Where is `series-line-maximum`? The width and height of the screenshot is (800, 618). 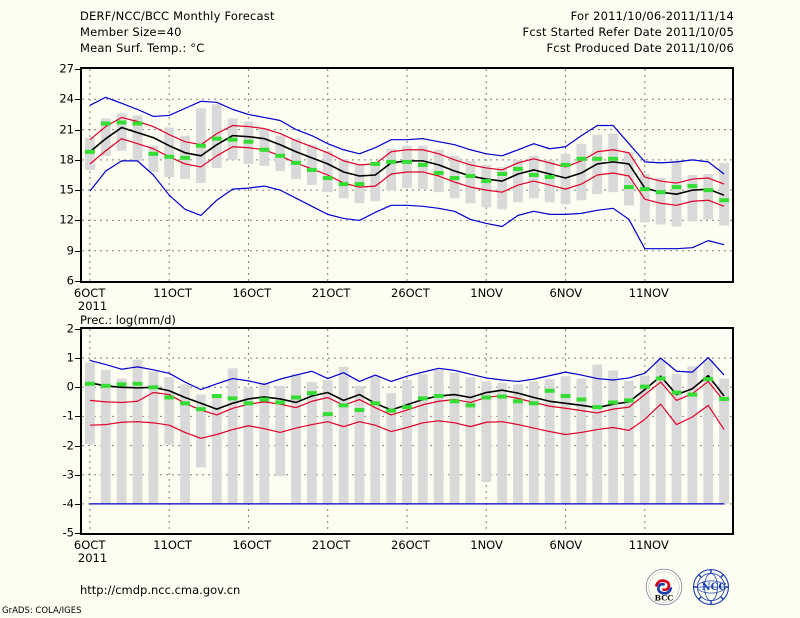
series-line-maximum is located at coordinates (407, 373).